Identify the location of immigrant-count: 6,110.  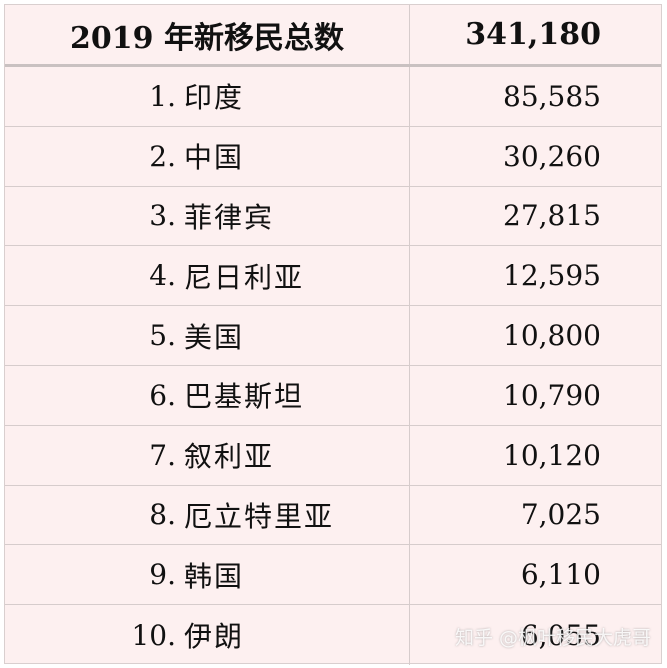
(560, 575).